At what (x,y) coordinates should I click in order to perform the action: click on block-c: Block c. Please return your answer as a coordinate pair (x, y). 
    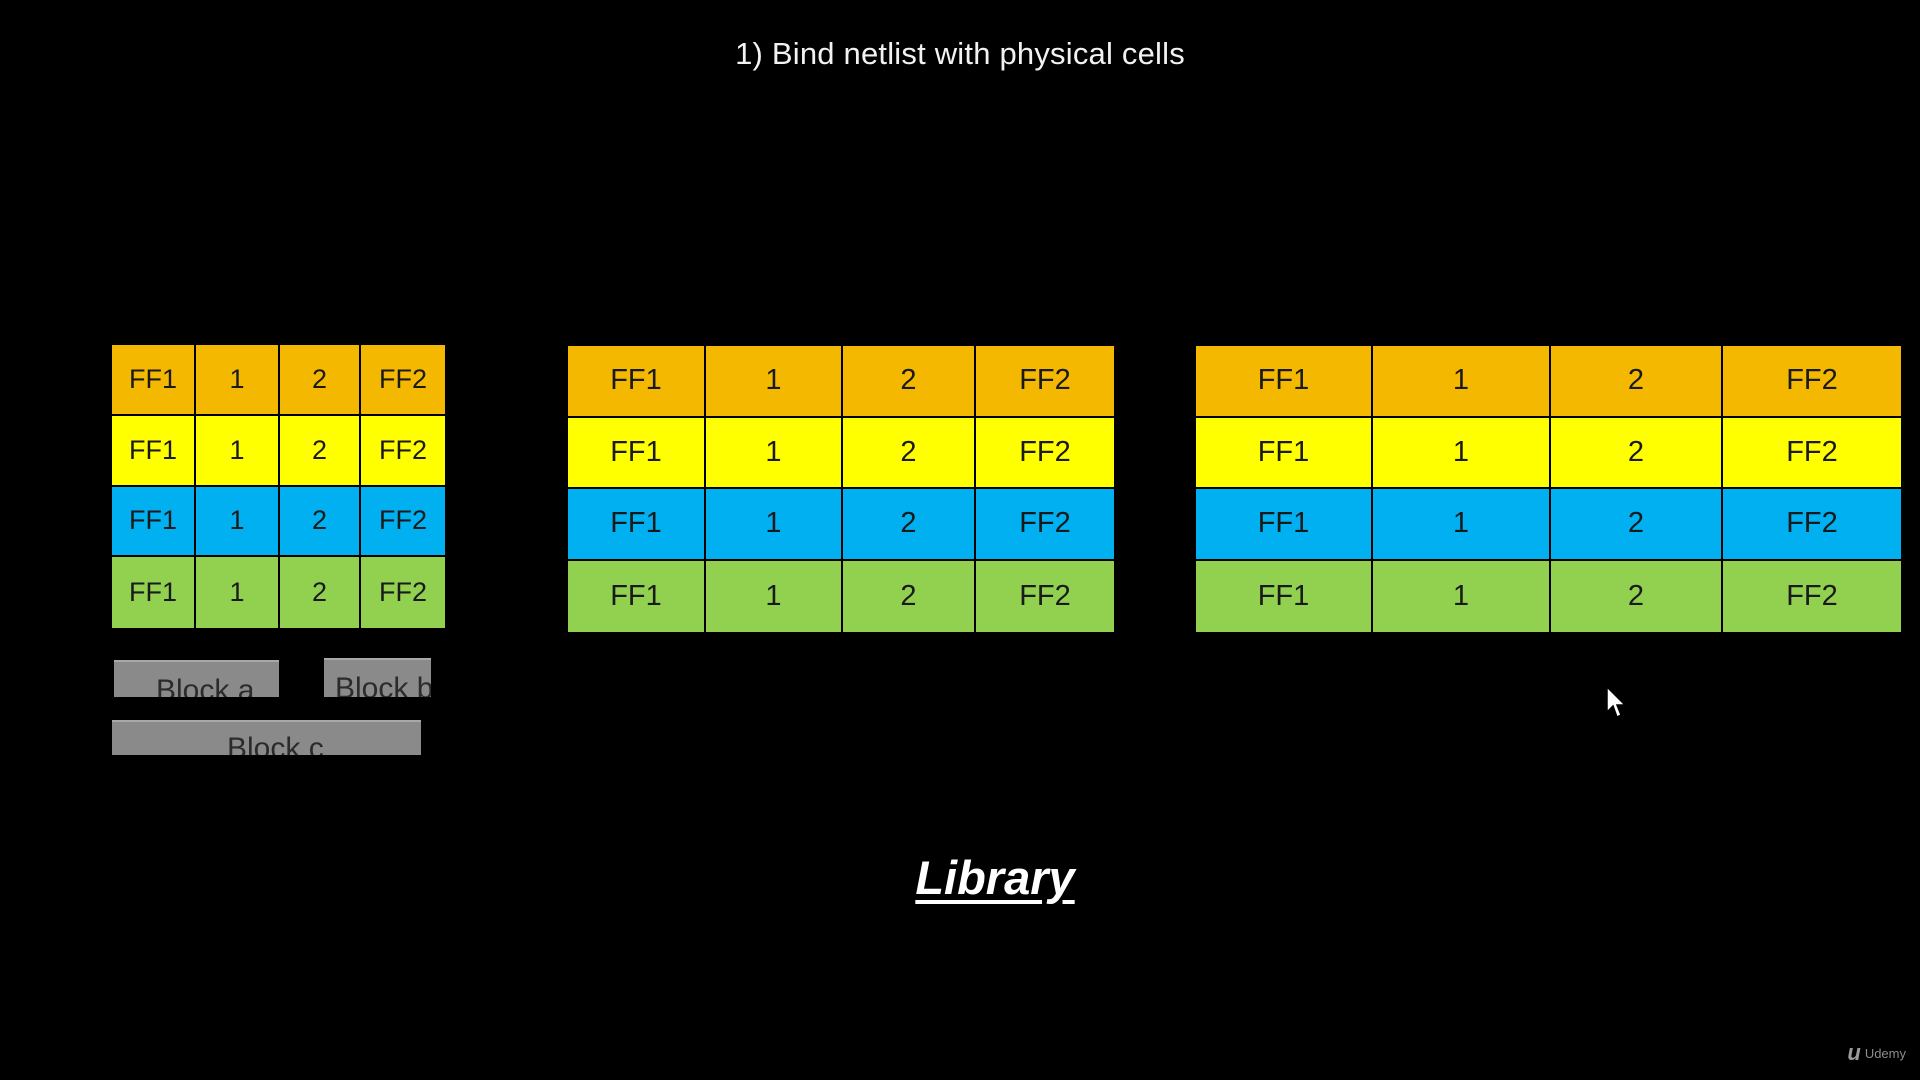
    Looking at the image, I should click on (266, 737).